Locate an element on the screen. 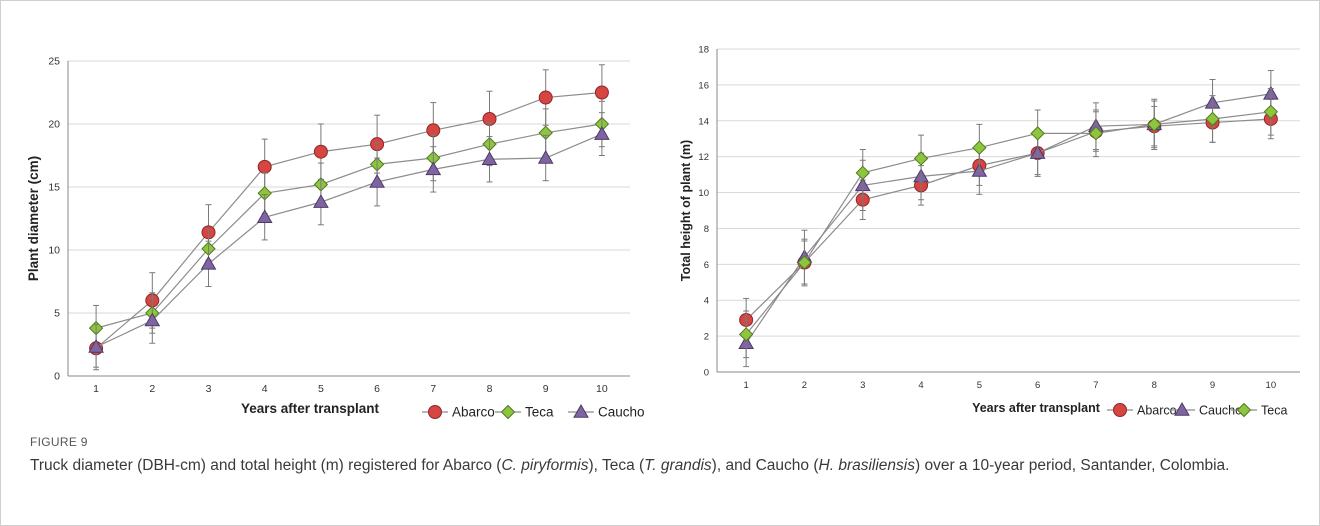  y-tick-label: 2 is located at coordinates (706, 337).